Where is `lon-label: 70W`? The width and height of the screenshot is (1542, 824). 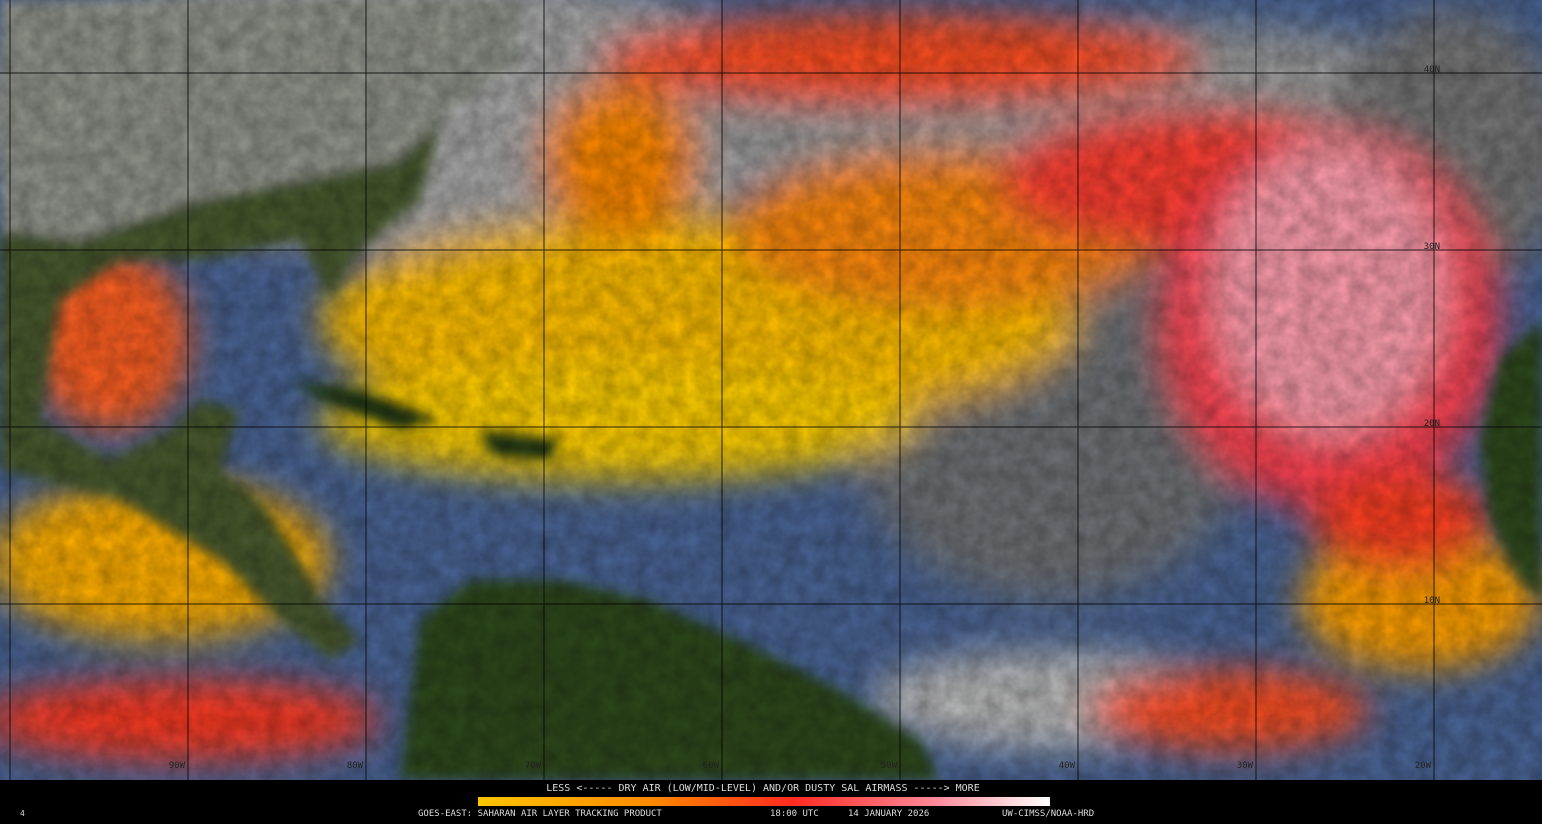 lon-label: 70W is located at coordinates (533, 766).